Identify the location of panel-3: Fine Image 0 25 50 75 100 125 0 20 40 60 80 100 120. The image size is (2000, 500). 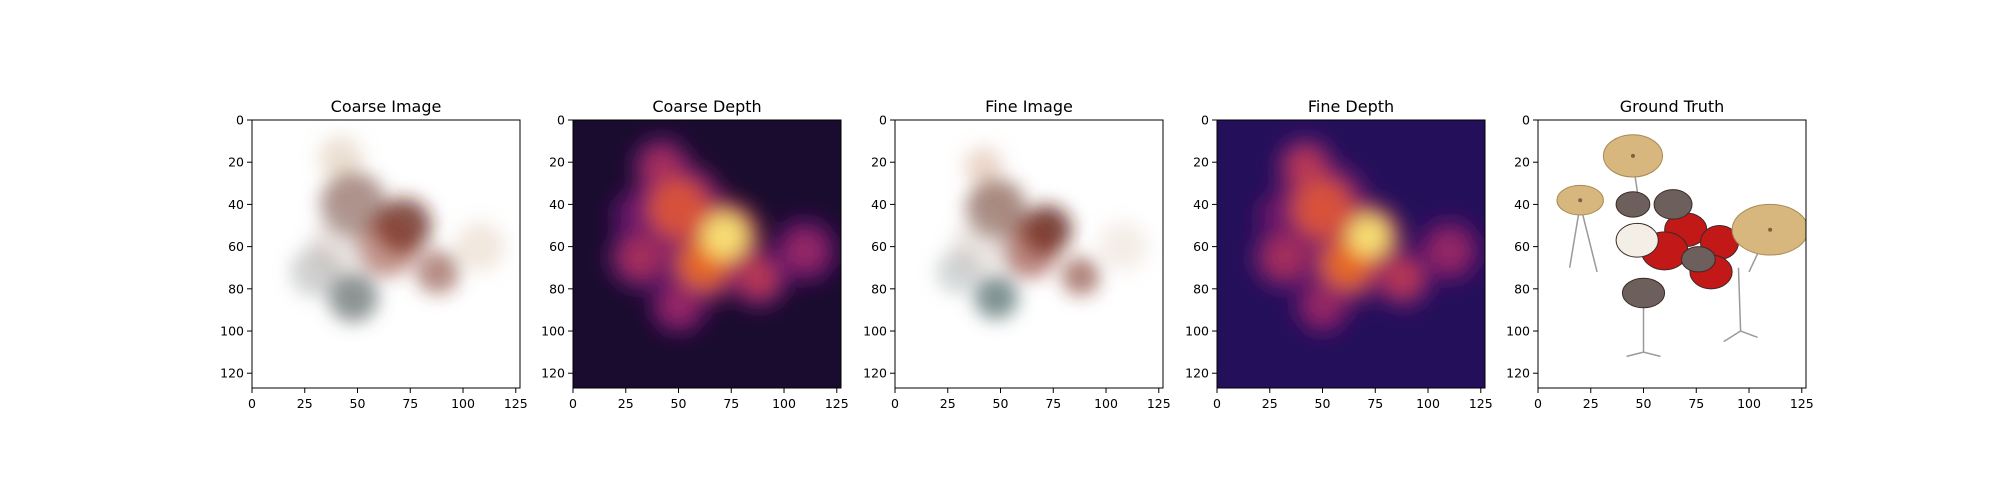
(1017, 254).